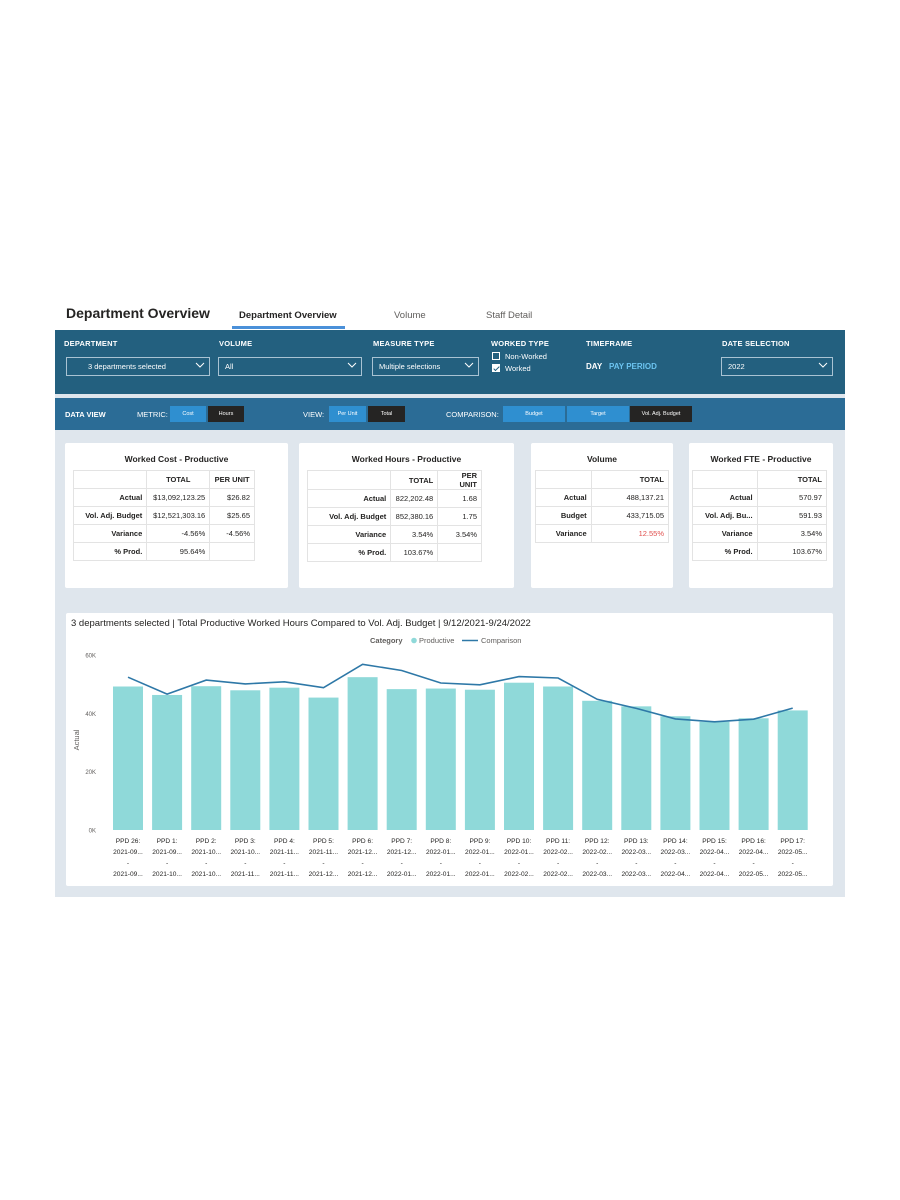 This screenshot has height=1200, width=900. Describe the element at coordinates (425, 366) in the screenshot. I see `measure-type-dropdown: Multiple selections` at that location.